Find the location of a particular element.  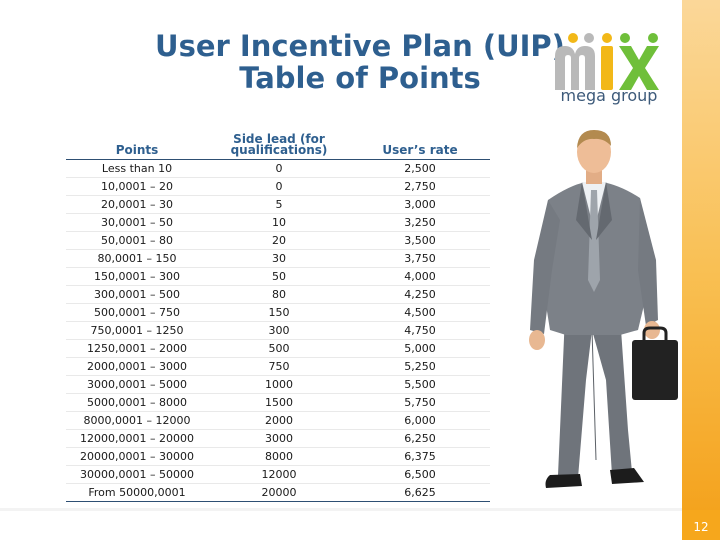

table-row: 150,0001 – 300 50 4,000 is located at coordinates (278, 276).